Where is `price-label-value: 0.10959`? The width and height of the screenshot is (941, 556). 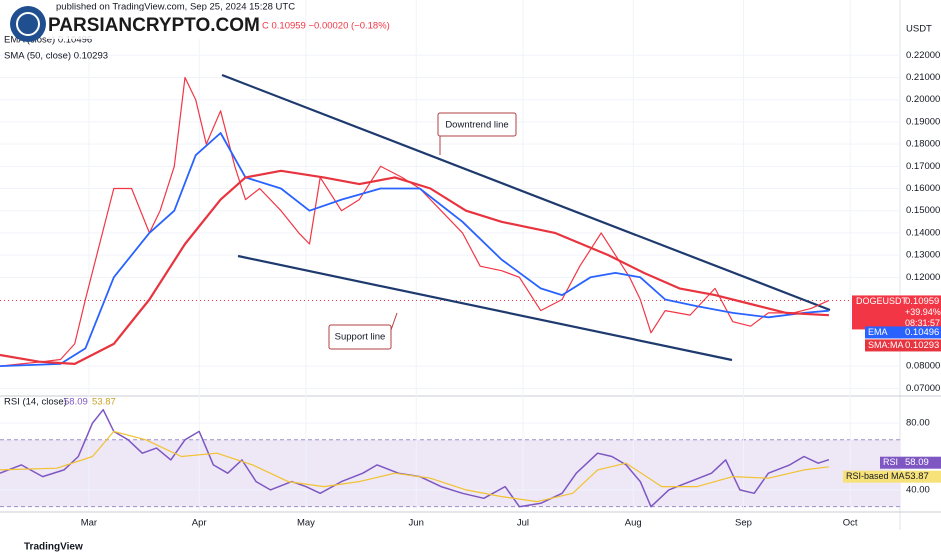
price-label-value: 0.10959 is located at coordinates (922, 301).